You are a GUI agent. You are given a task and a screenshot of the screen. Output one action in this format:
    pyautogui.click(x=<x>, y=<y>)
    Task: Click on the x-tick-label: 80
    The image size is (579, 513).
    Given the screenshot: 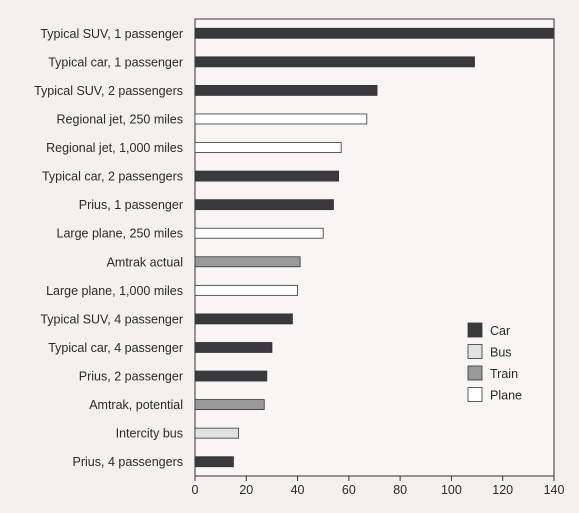 What is the action you would take?
    pyautogui.click(x=400, y=490)
    